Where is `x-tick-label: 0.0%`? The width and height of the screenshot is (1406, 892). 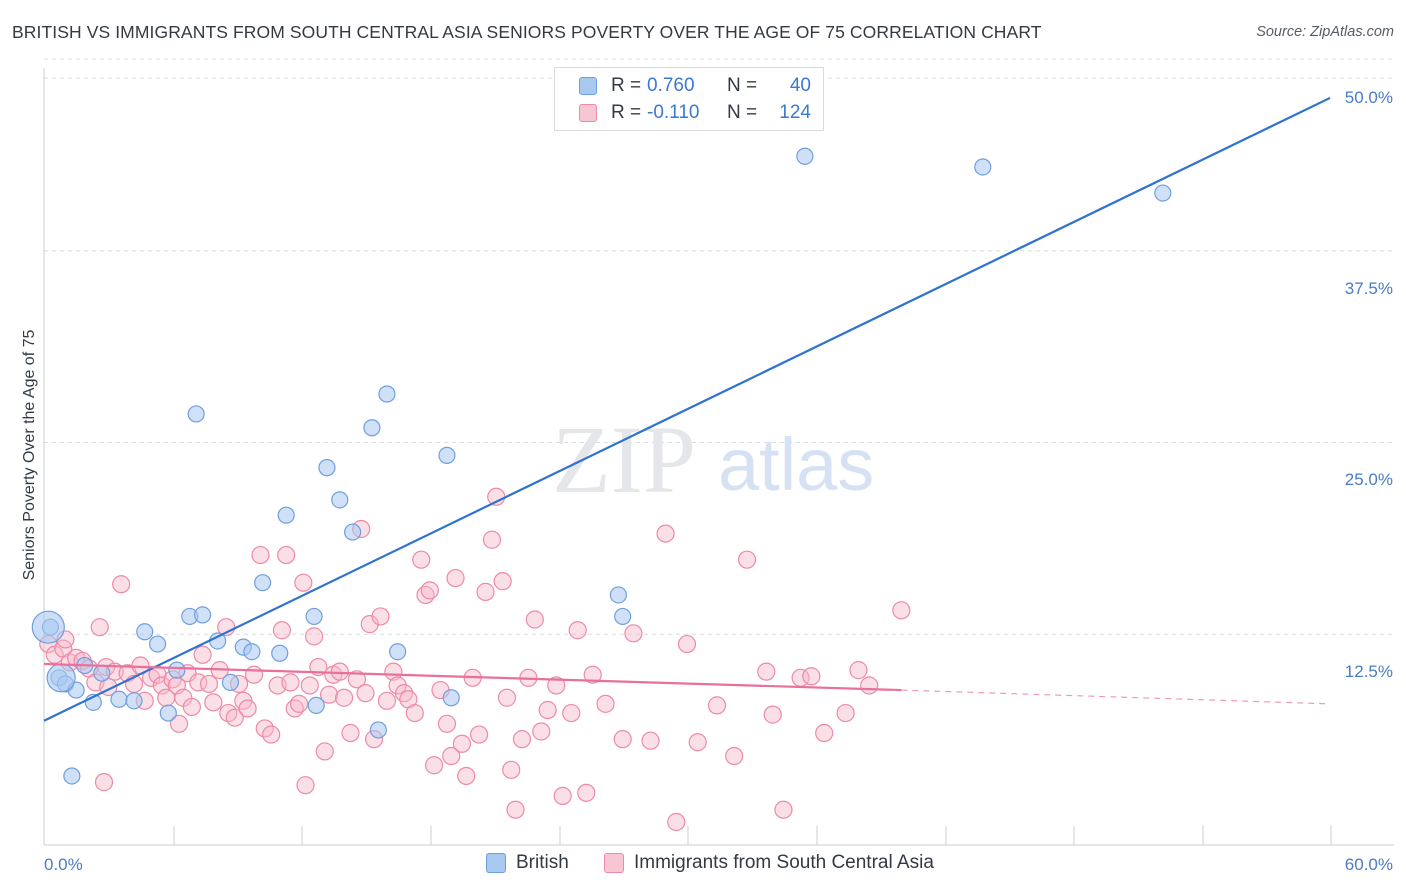
x-tick-label: 0.0% is located at coordinates (63, 864).